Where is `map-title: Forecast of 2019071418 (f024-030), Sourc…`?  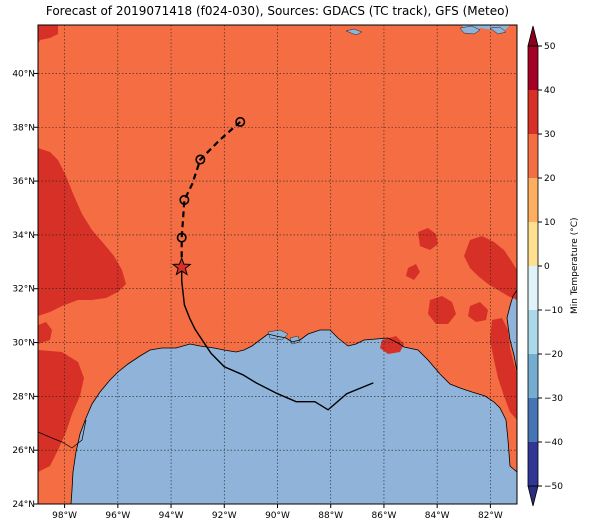 map-title: Forecast of 2019071418 (f024-030), Sourc… is located at coordinates (277, 11).